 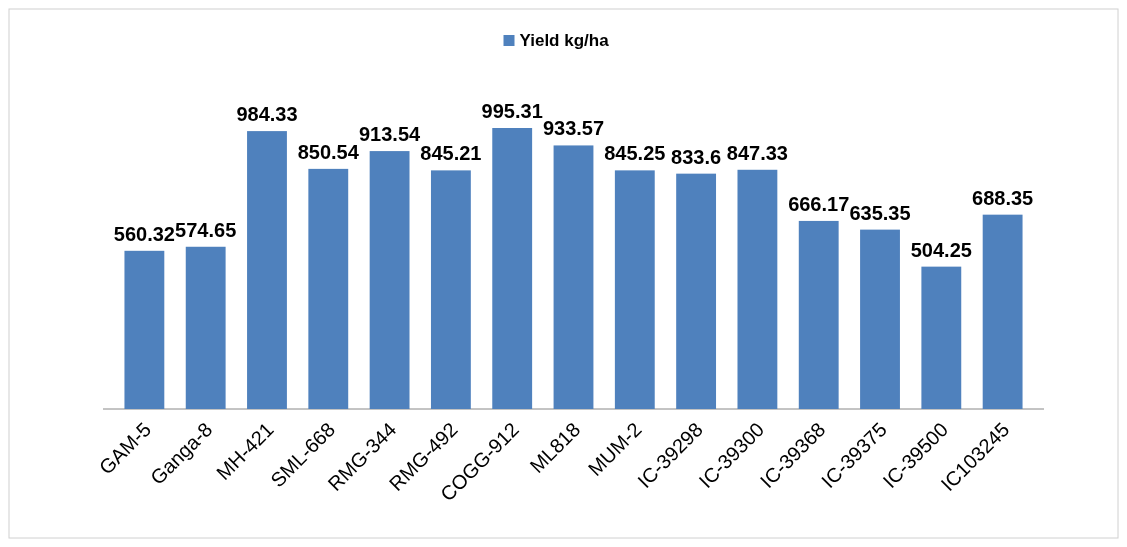 I want to click on data-label: 845.21, so click(x=451, y=153).